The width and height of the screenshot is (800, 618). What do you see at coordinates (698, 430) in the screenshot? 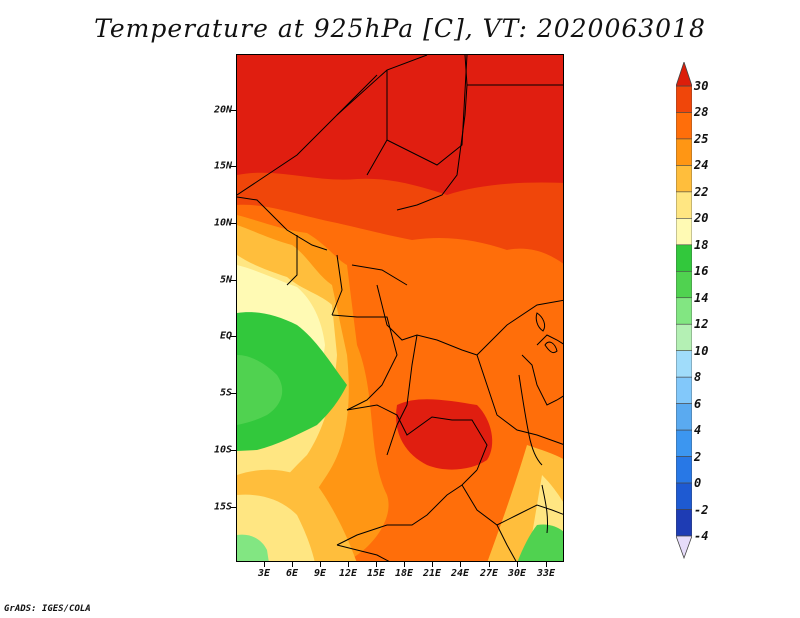
I see `colorbar-label: 4` at bounding box center [698, 430].